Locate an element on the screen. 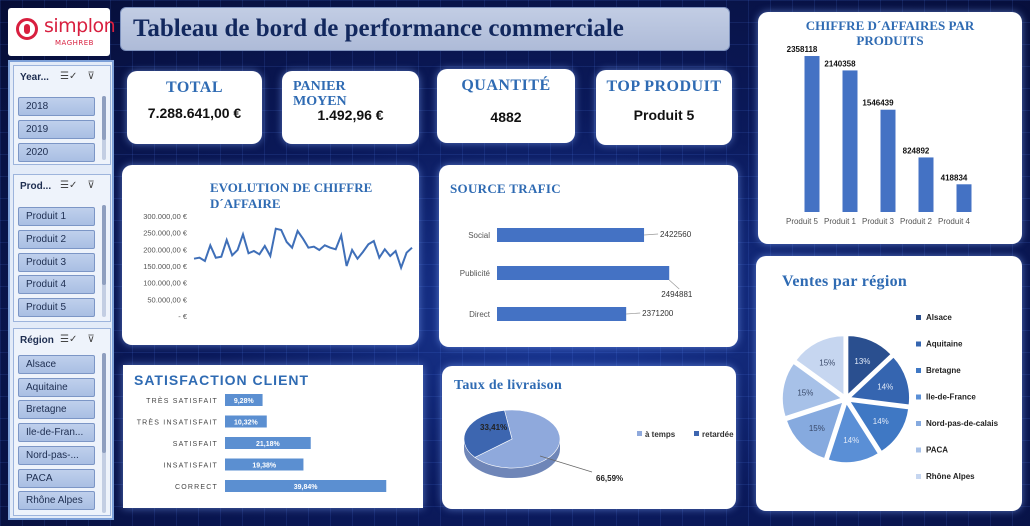 The height and width of the screenshot is (526, 1030). legend-label: Alsace is located at coordinates (939, 317).